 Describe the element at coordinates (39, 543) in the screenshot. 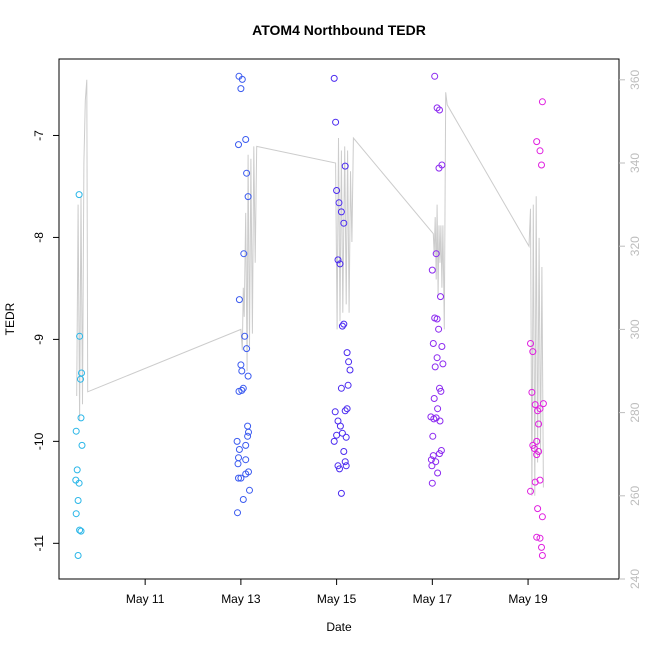

I see `y-tick-label: -11` at that location.